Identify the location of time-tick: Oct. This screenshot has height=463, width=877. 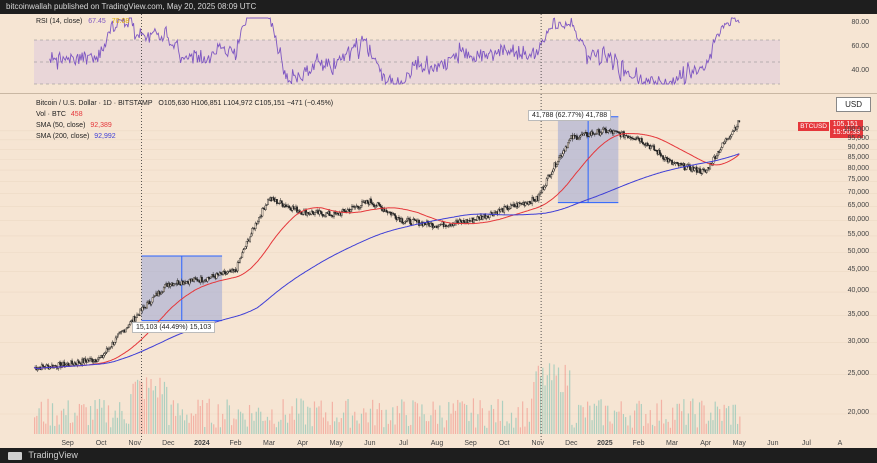
(504, 443).